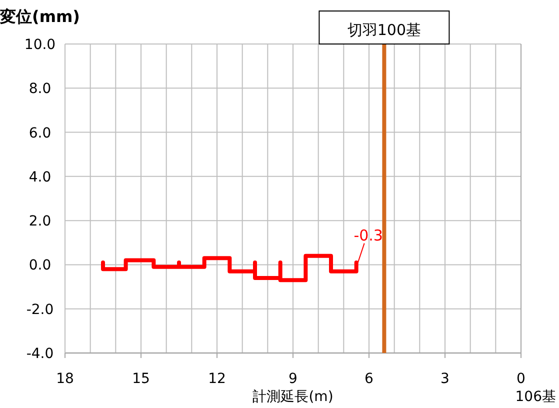 The image size is (559, 408). I want to click on y-tick-label: 10.0, so click(40, 45).